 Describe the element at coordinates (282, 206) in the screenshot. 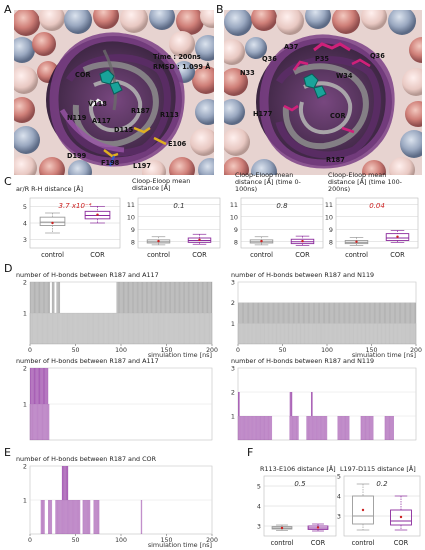

I see `p-value-annotation: 0.8` at that location.